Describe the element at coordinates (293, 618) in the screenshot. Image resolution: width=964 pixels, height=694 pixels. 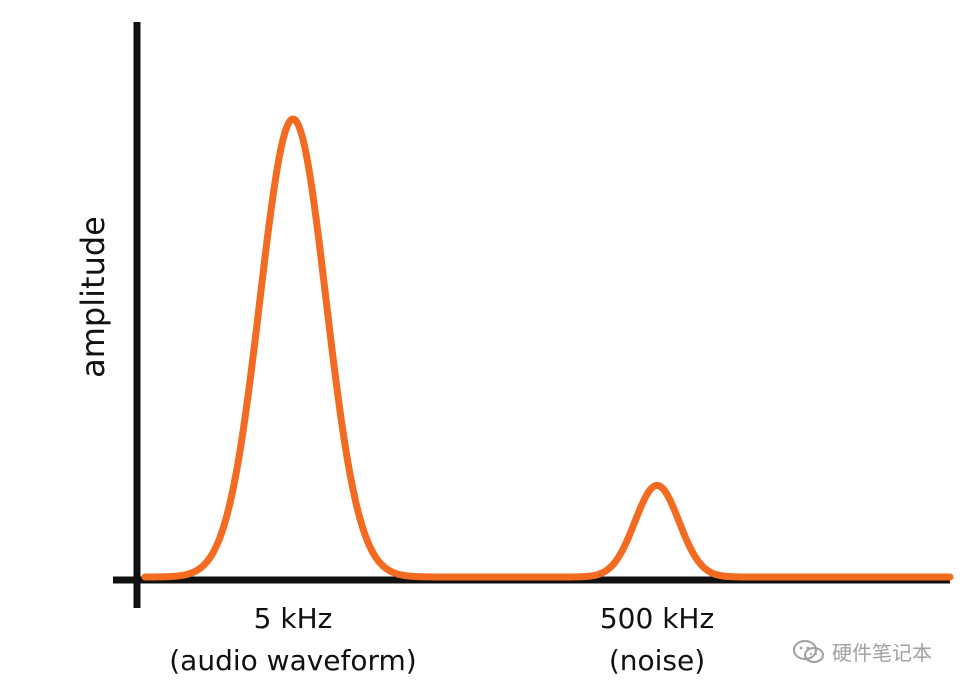
I see `x-tick-label-5khz: 5 kHz` at that location.